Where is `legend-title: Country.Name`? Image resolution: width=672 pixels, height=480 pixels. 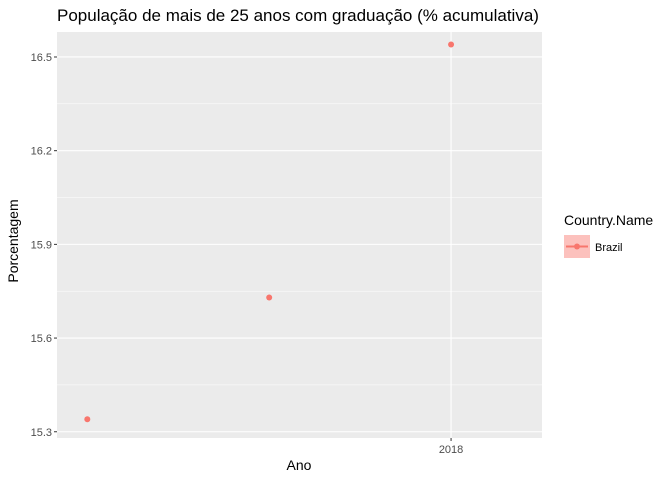
legend-title: Country.Name is located at coordinates (608, 220).